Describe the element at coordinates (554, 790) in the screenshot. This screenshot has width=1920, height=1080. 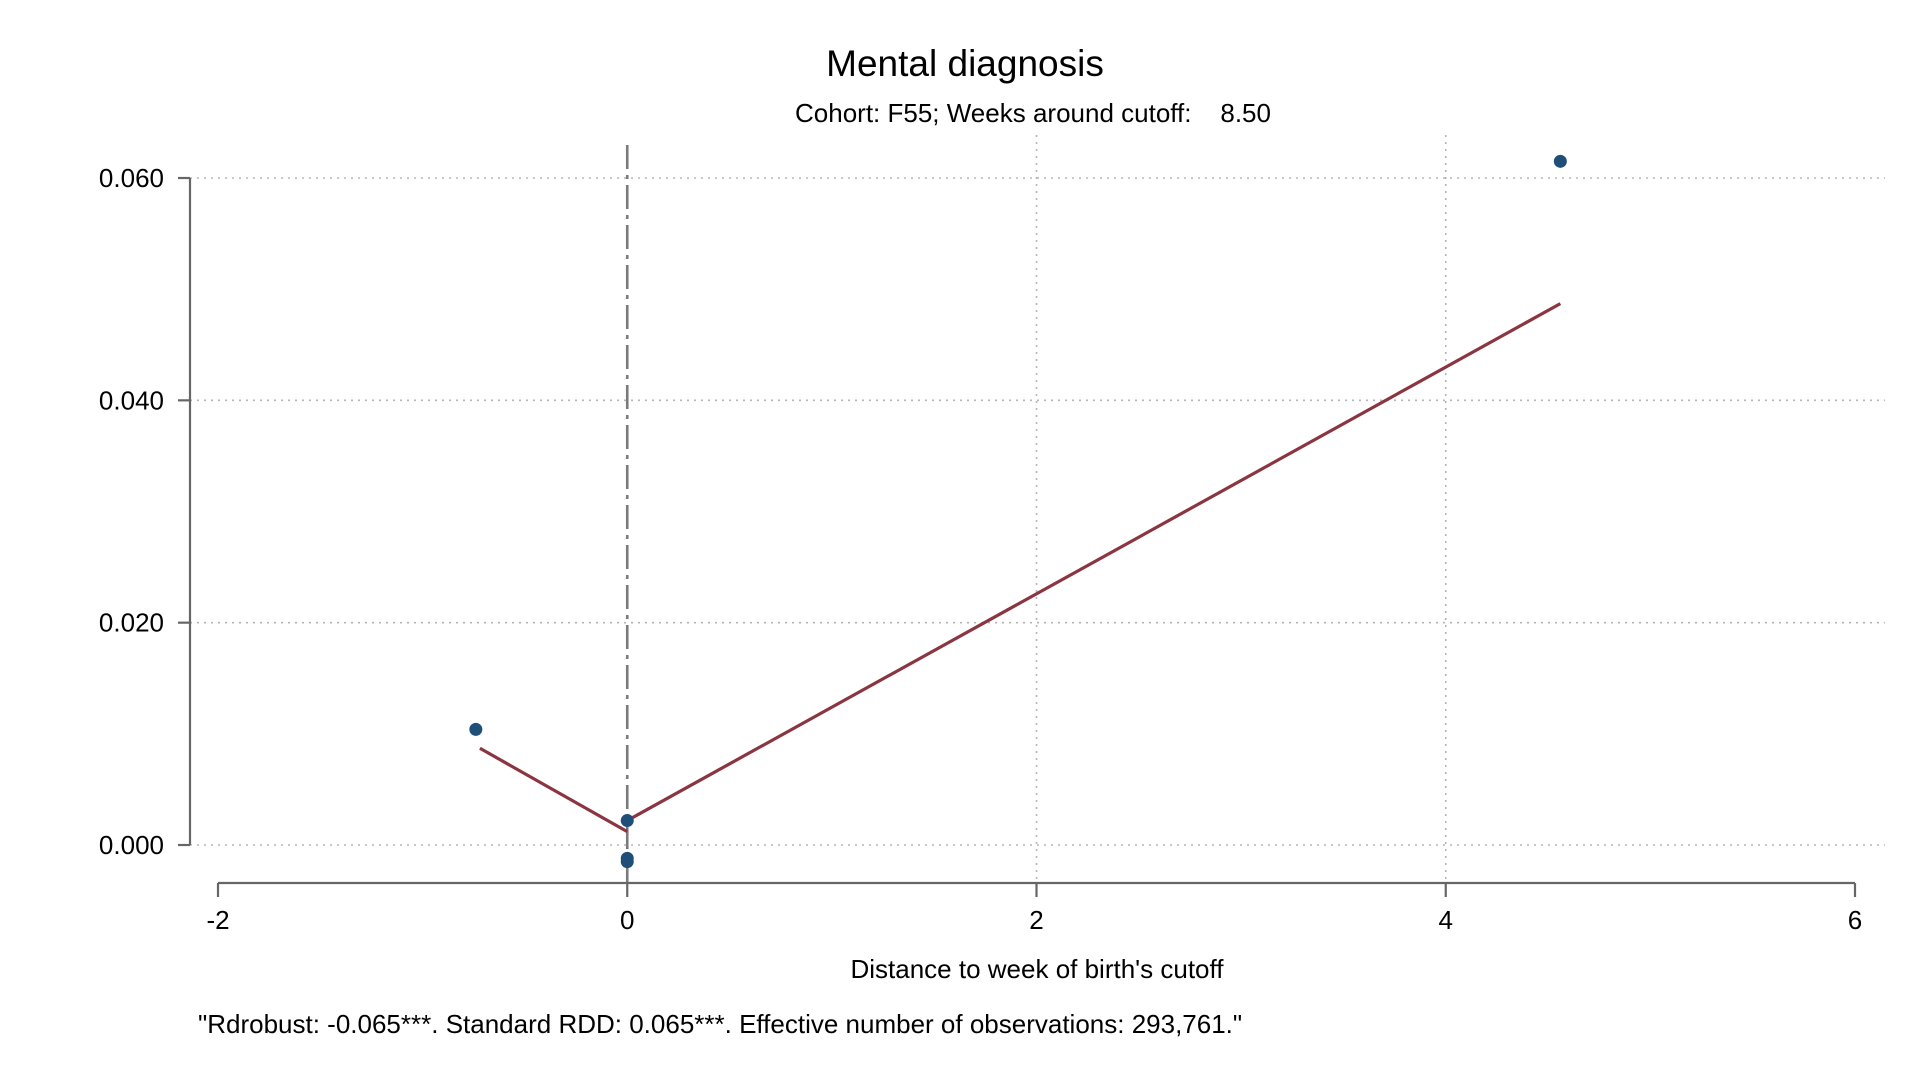
I see `fit-line-left` at that location.